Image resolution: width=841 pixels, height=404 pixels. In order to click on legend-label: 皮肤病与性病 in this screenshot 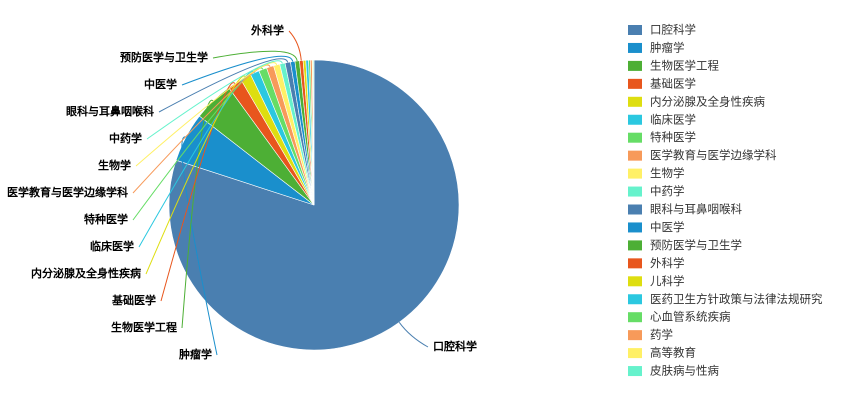, I will do `click(684, 371)`.